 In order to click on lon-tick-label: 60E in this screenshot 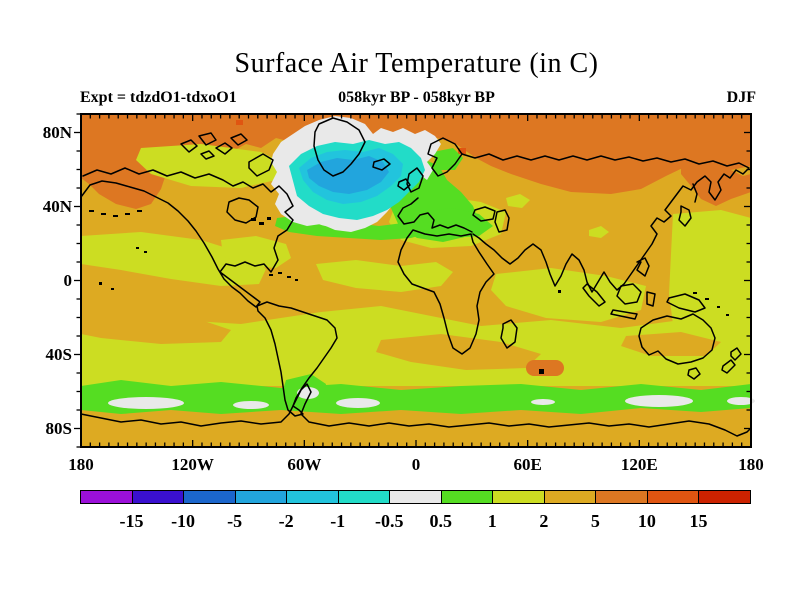, I will do `click(527, 464)`.